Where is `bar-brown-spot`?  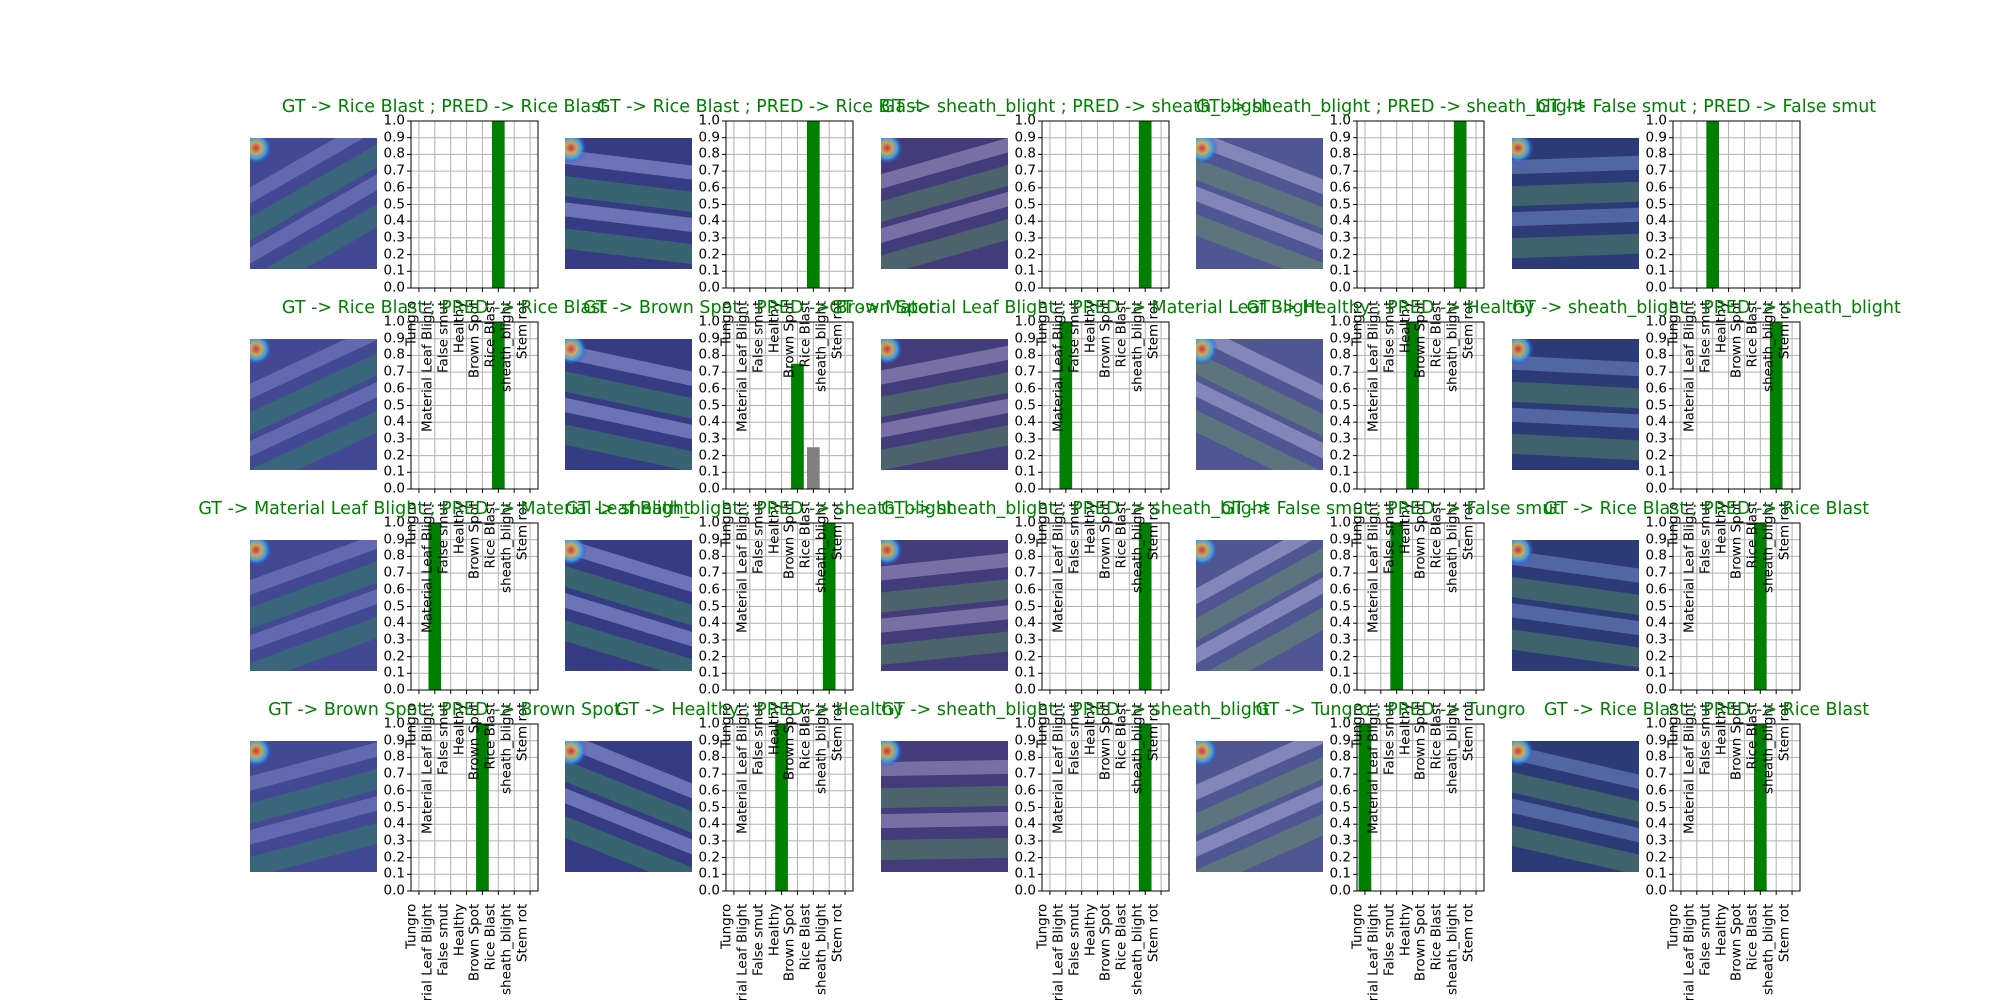 bar-brown-spot is located at coordinates (482, 807).